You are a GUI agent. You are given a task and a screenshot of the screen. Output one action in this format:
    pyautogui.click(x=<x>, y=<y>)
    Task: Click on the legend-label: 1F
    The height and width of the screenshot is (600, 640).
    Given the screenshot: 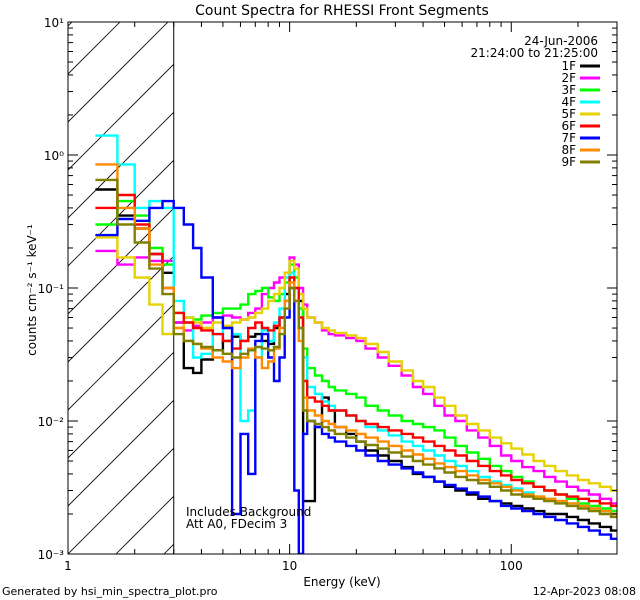 What is the action you would take?
    pyautogui.click(x=568, y=66)
    